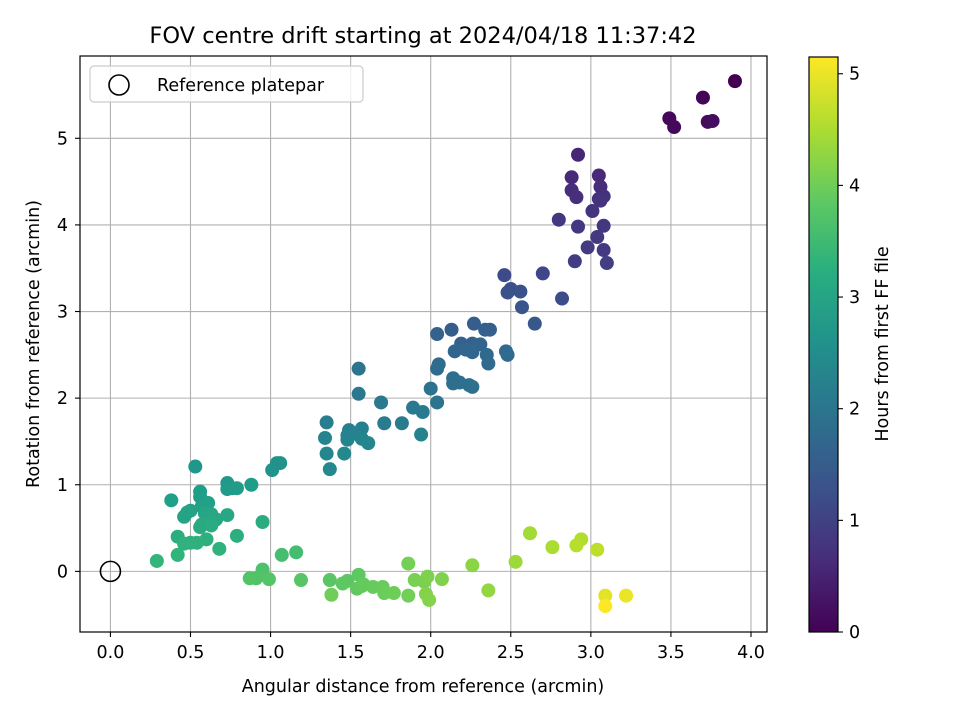 This screenshot has width=960, height=720. What do you see at coordinates (68, 355) in the screenshot?
I see `y-axis: 0 1 2 3 4 5` at bounding box center [68, 355].